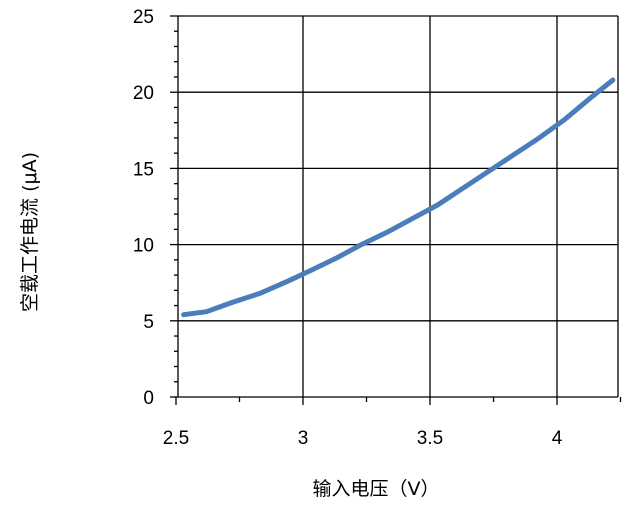  What do you see at coordinates (30, 232) in the screenshot?
I see `y-axis-label: 空载工作电流 (μA)` at bounding box center [30, 232].